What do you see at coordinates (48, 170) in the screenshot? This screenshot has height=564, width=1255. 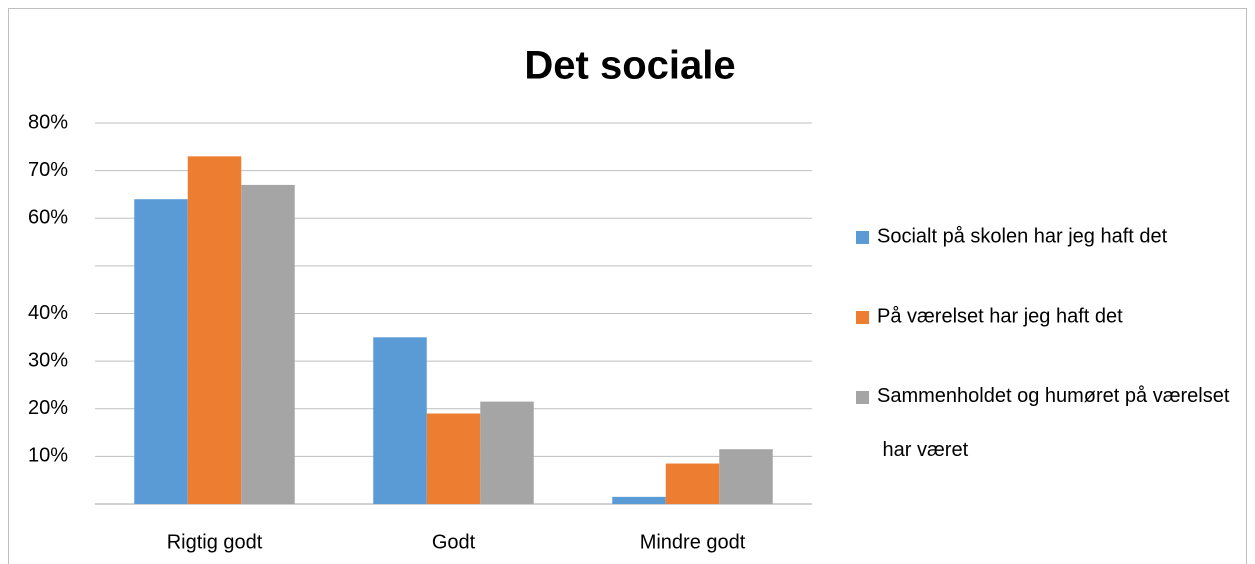 I see `y-tick-label: 70%` at bounding box center [48, 170].